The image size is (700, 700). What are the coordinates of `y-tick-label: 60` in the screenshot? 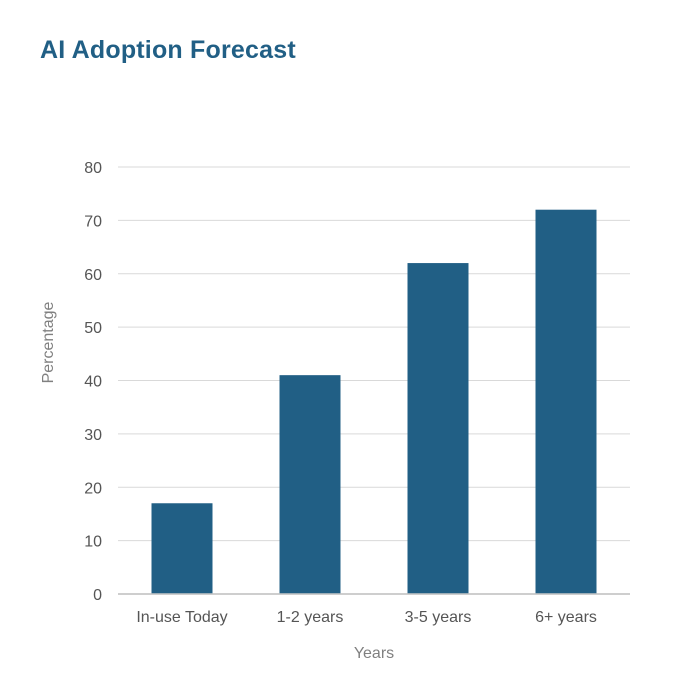 It's located at (93, 275).